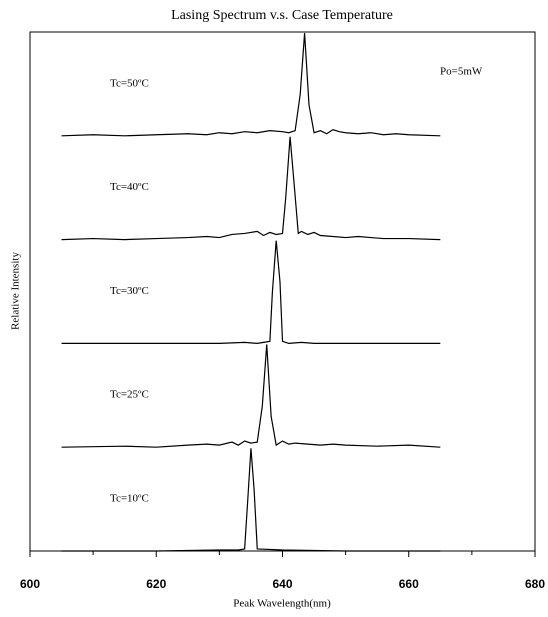 Image resolution: width=548 pixels, height=617 pixels. What do you see at coordinates (409, 584) in the screenshot?
I see `x-tick-label: 660` at bounding box center [409, 584].